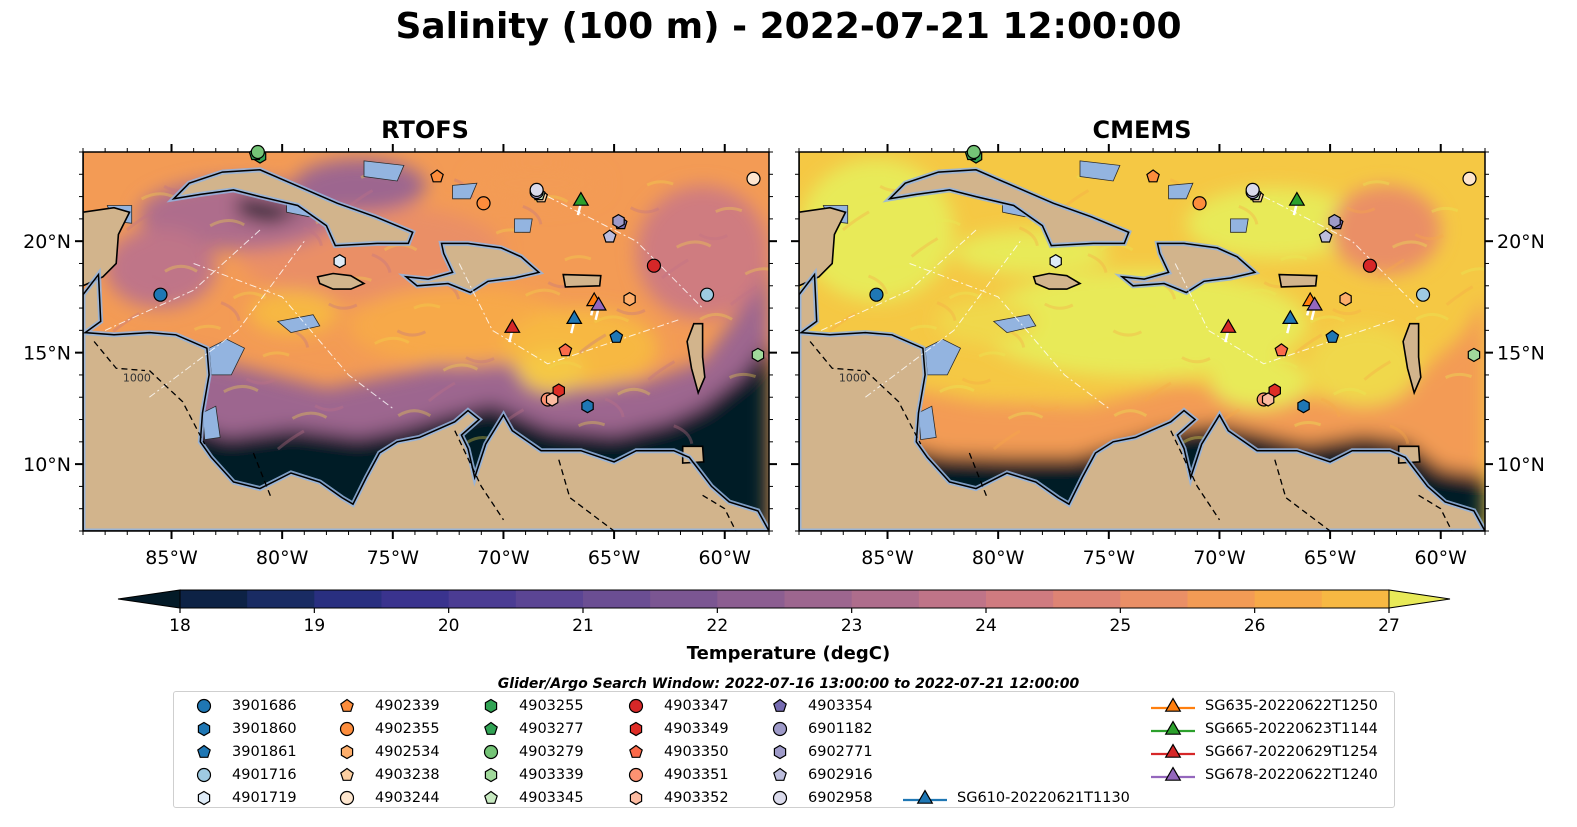 This screenshot has height=827, width=1577. I want to click on legend-label: 4903350, so click(696, 752).